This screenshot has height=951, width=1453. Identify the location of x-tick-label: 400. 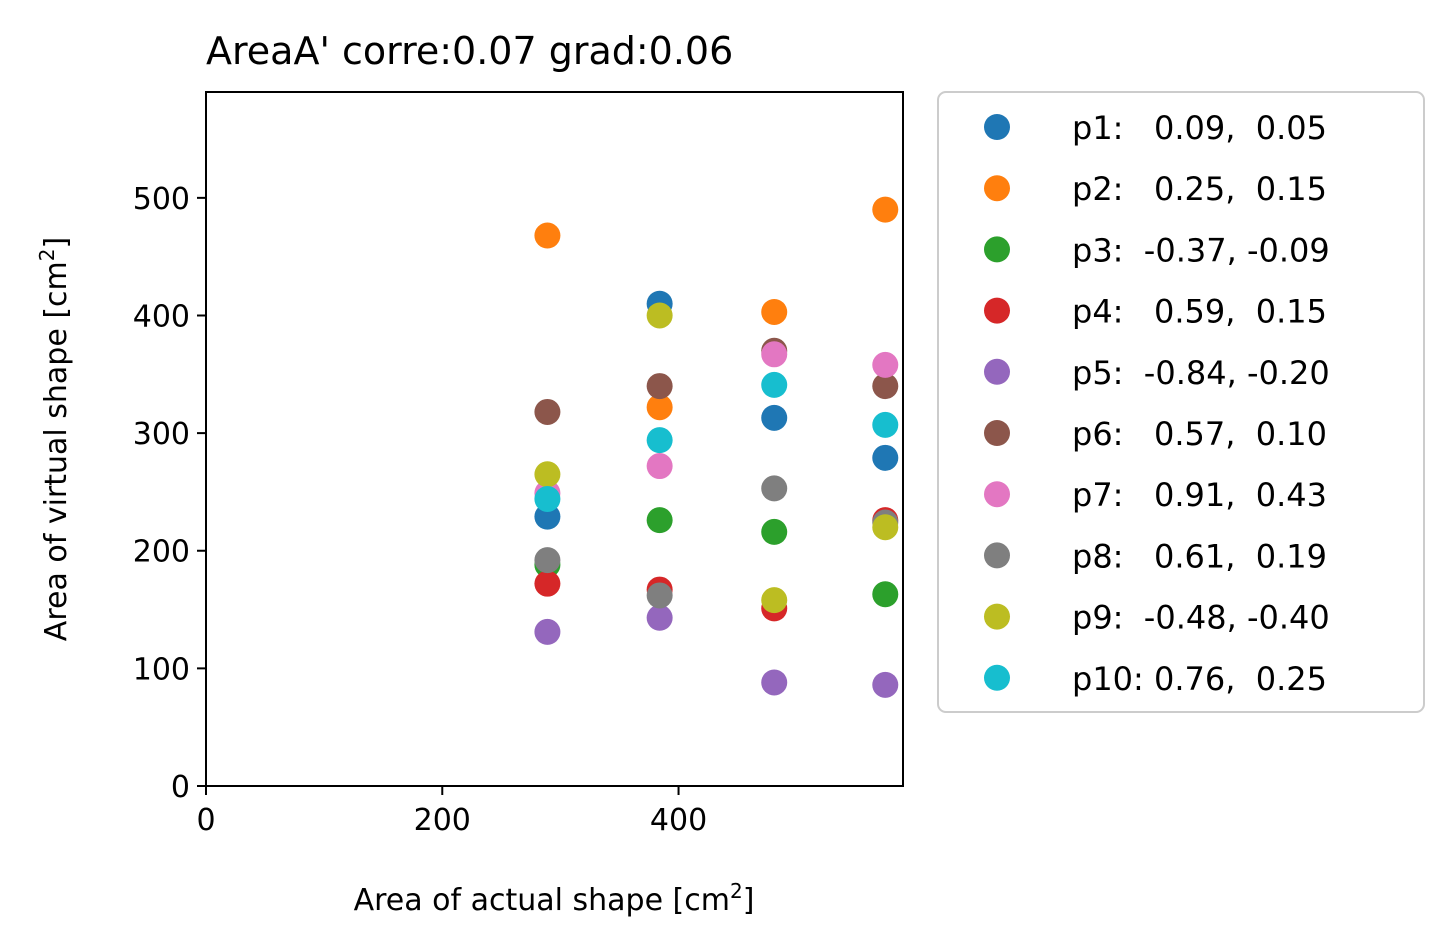
(678, 820).